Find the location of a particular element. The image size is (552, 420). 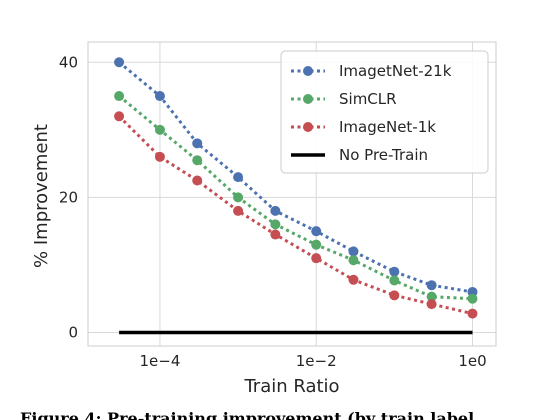

legend-label: ImagetNet-21k is located at coordinates (395, 71).